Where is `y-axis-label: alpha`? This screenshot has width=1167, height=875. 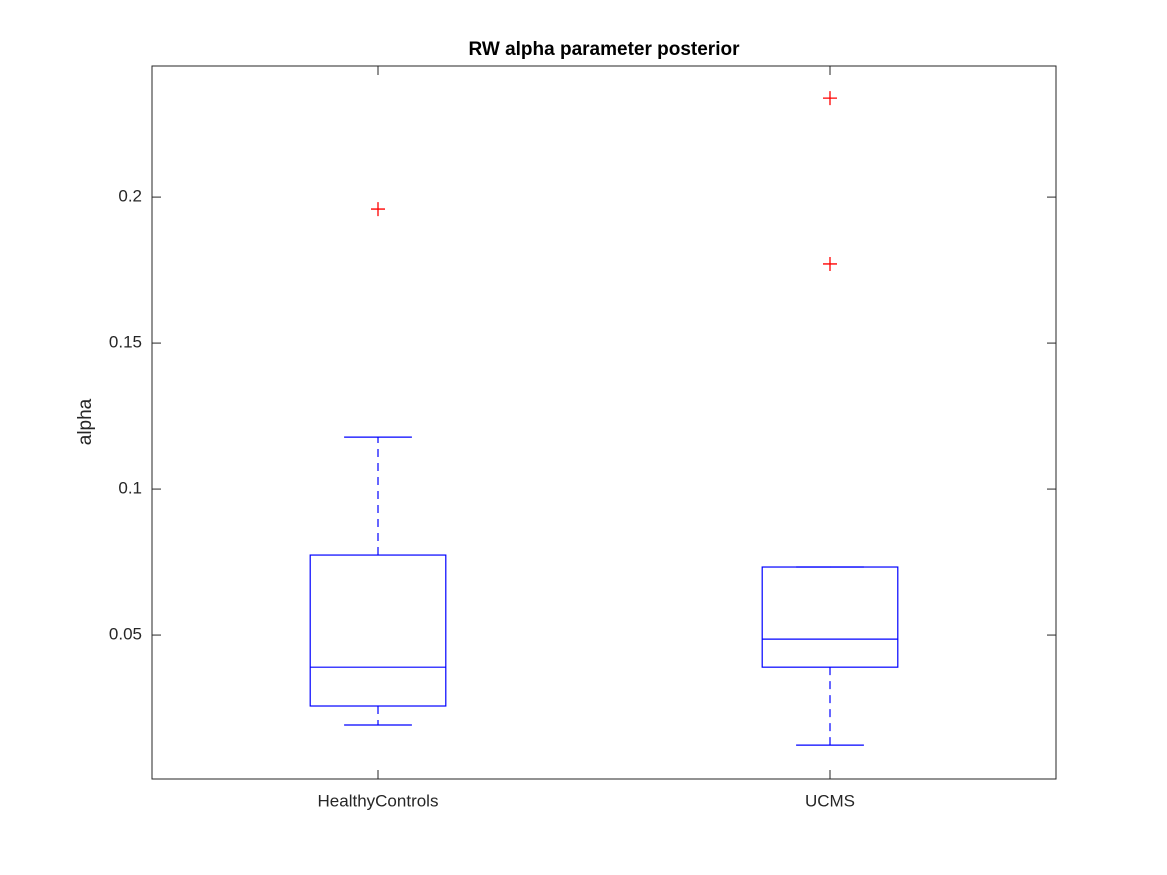
y-axis-label: alpha is located at coordinates (85, 421).